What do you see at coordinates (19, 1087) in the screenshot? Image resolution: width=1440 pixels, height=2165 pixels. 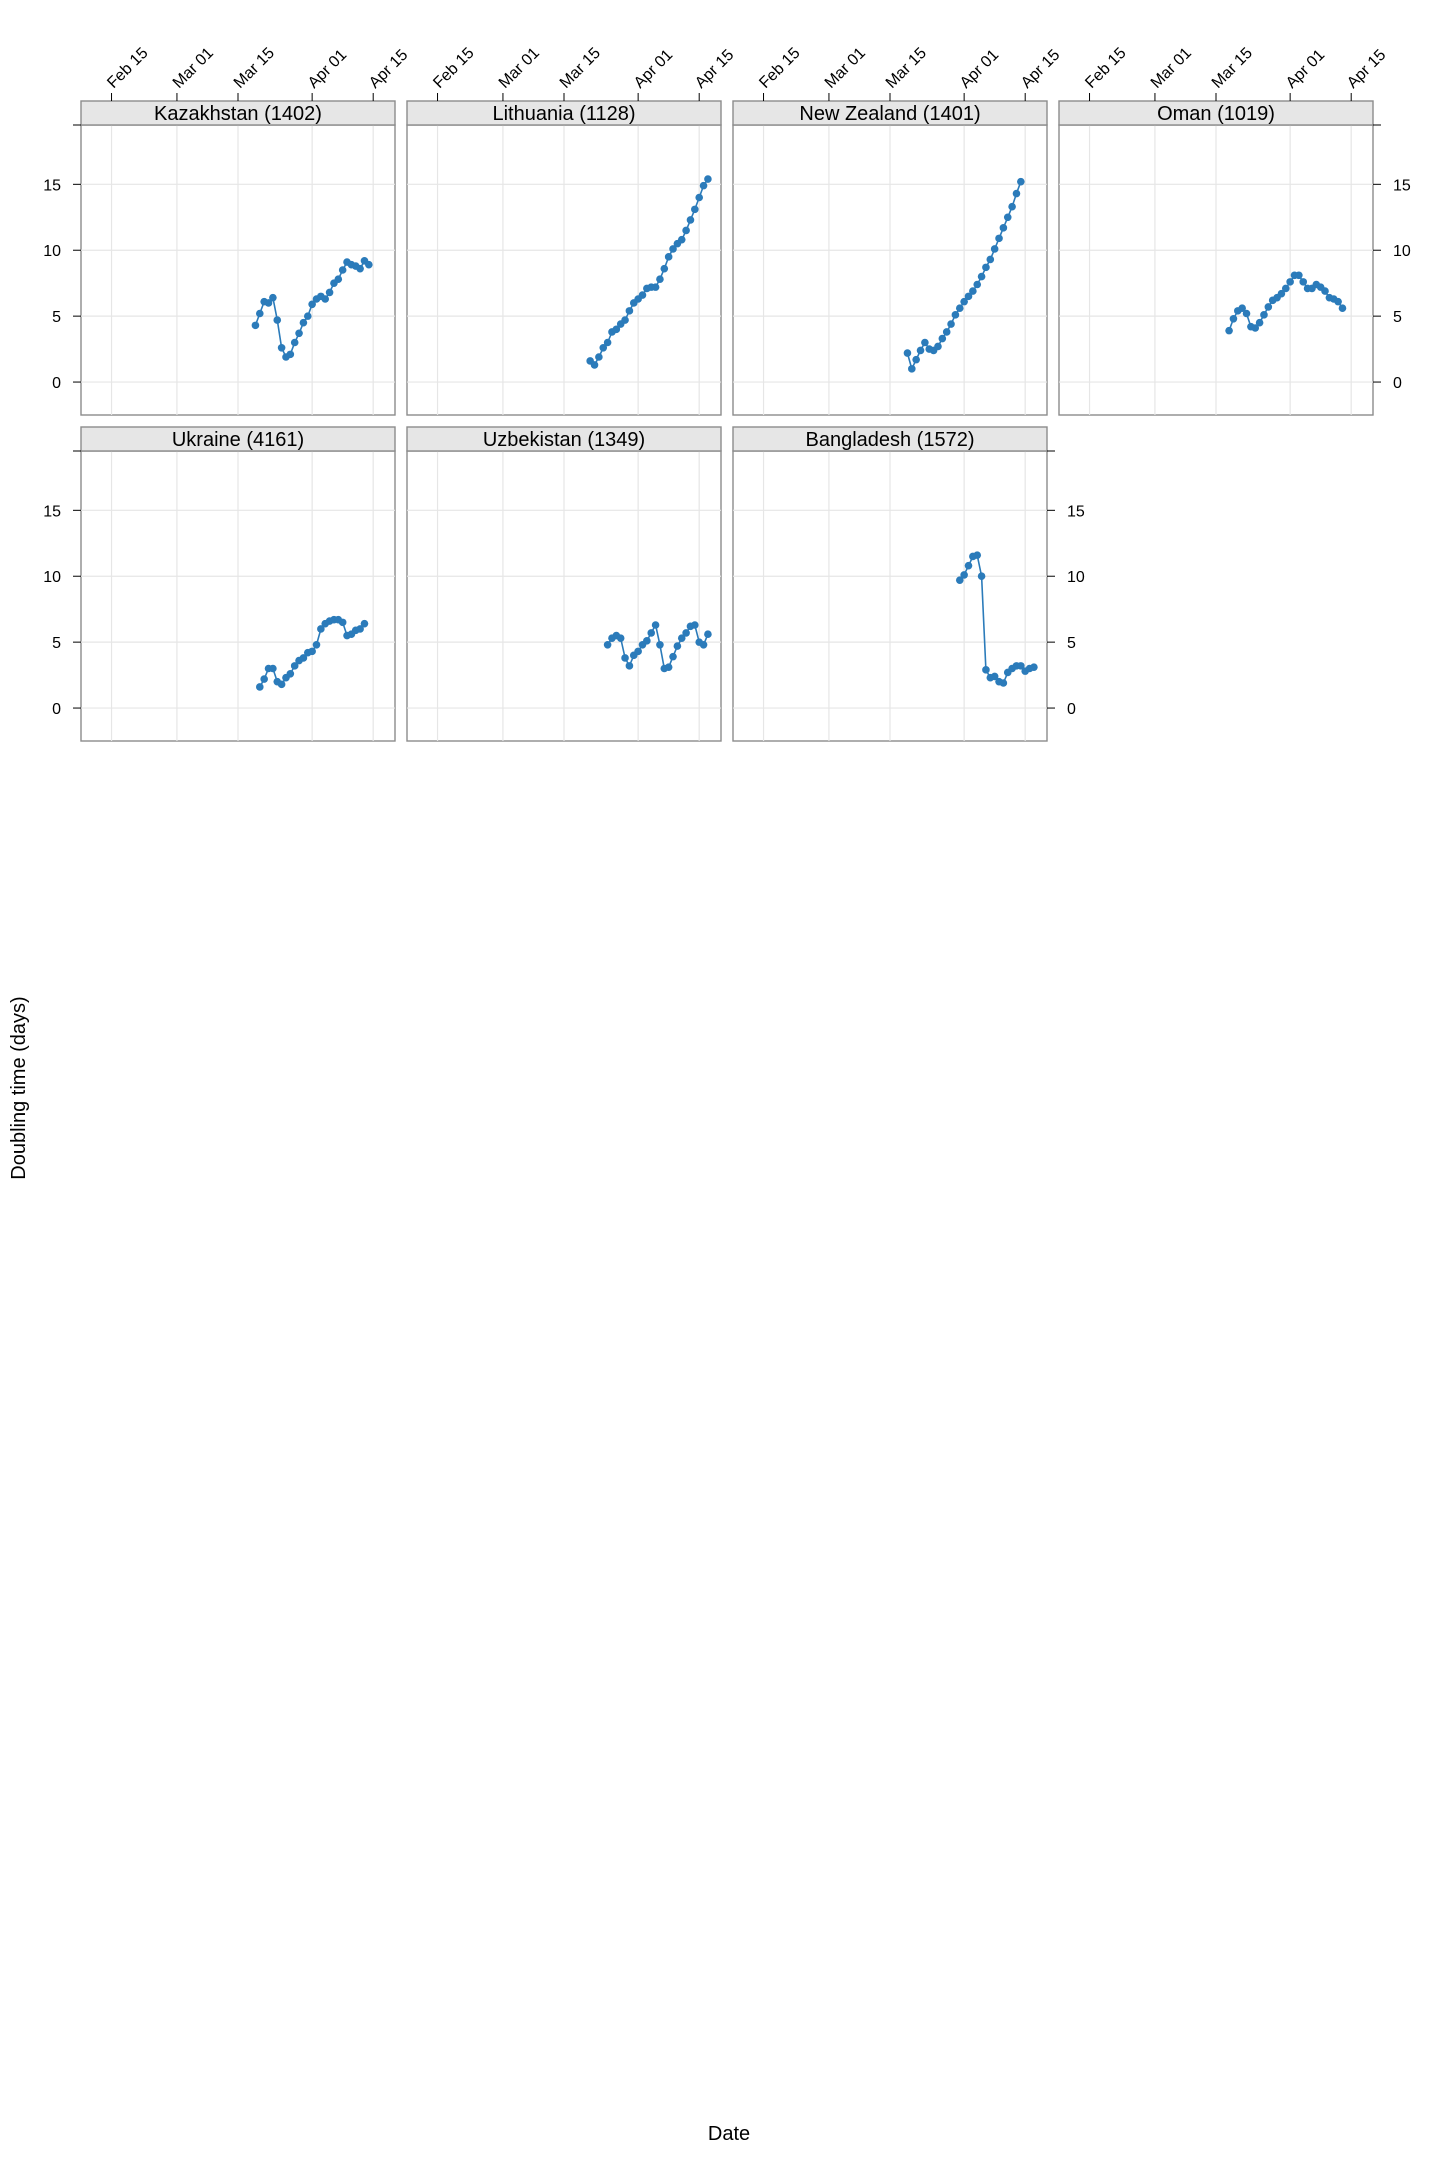 I see `y-axis-title: Doubling time (days)` at bounding box center [19, 1087].